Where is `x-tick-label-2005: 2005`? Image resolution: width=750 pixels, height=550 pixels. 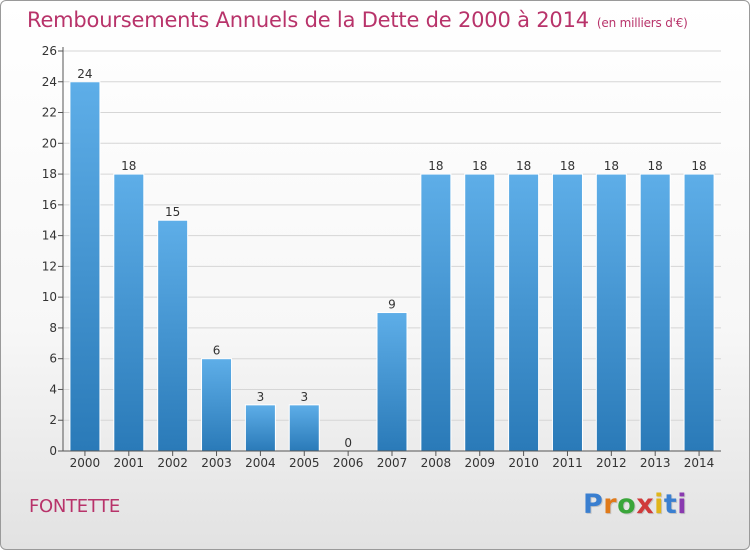
x-tick-label-2005: 2005 is located at coordinates (304, 463).